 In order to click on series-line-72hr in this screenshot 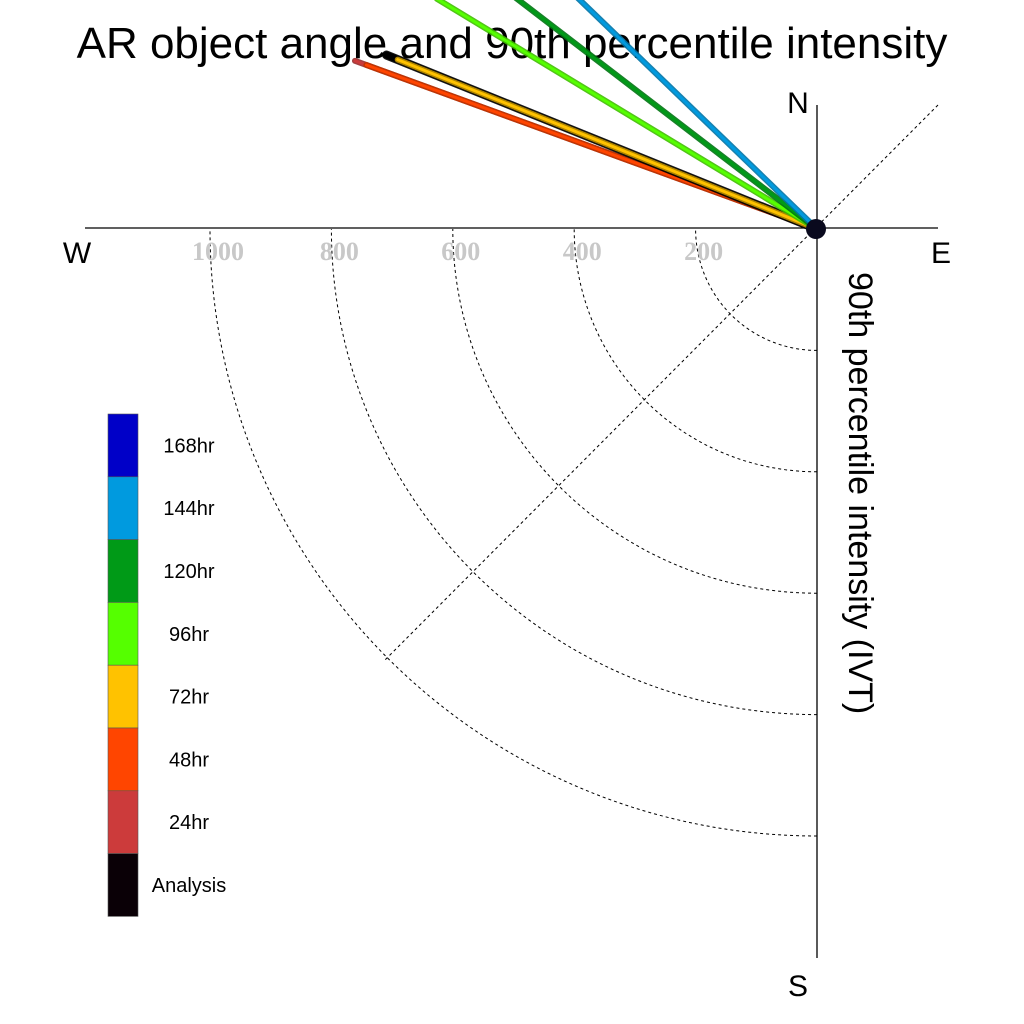, I will do `click(607, 144)`.